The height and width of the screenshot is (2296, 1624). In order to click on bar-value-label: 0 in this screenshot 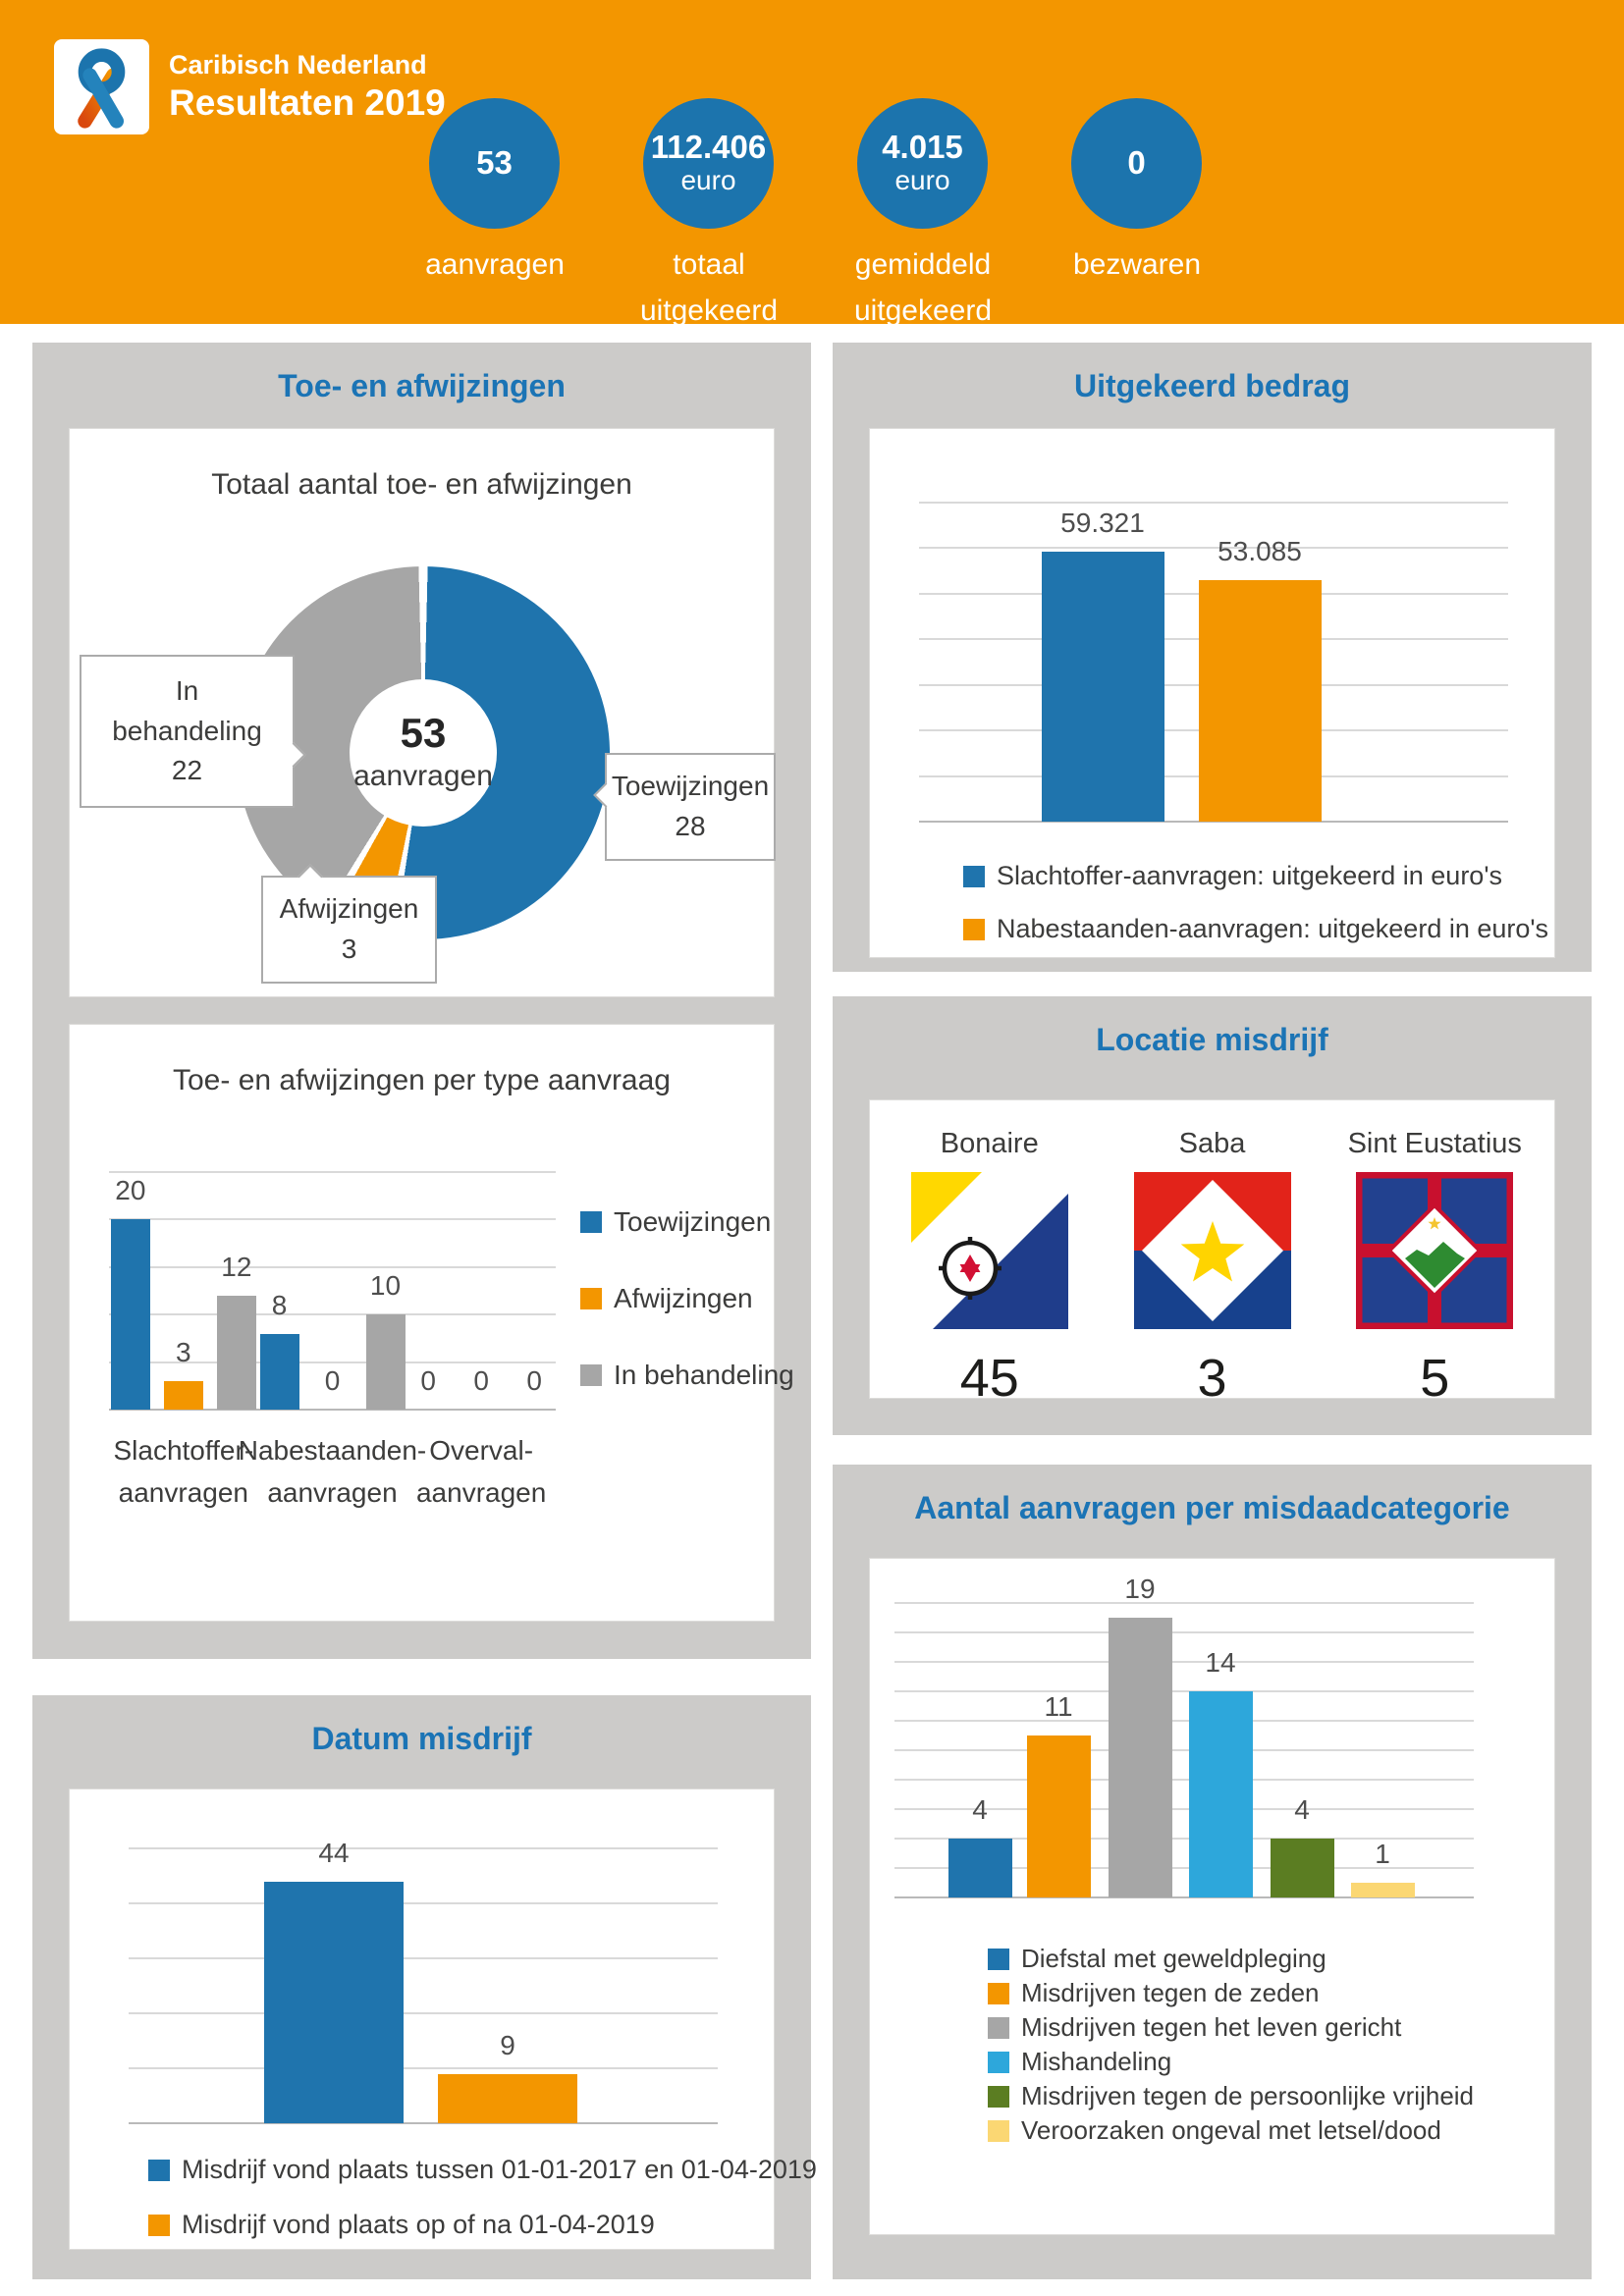, I will do `click(428, 1380)`.